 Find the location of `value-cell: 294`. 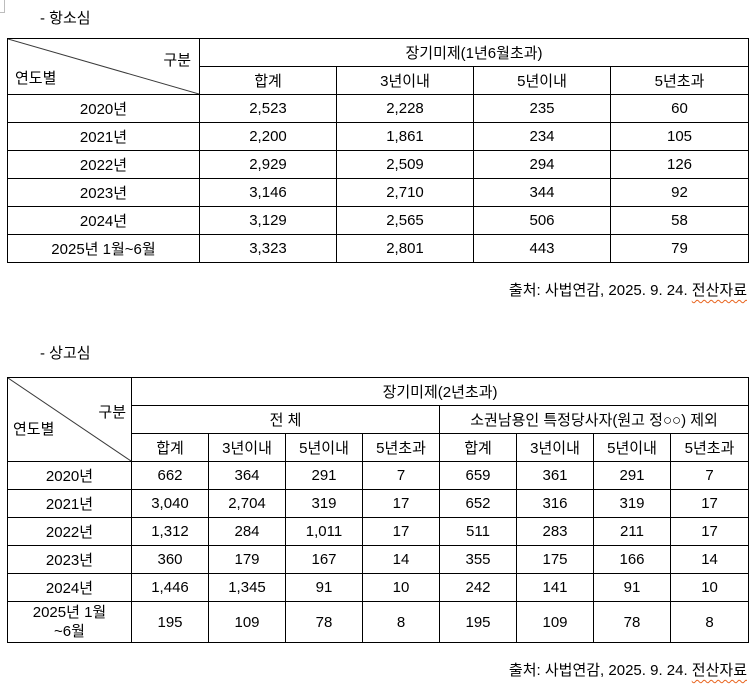

value-cell: 294 is located at coordinates (542, 164).